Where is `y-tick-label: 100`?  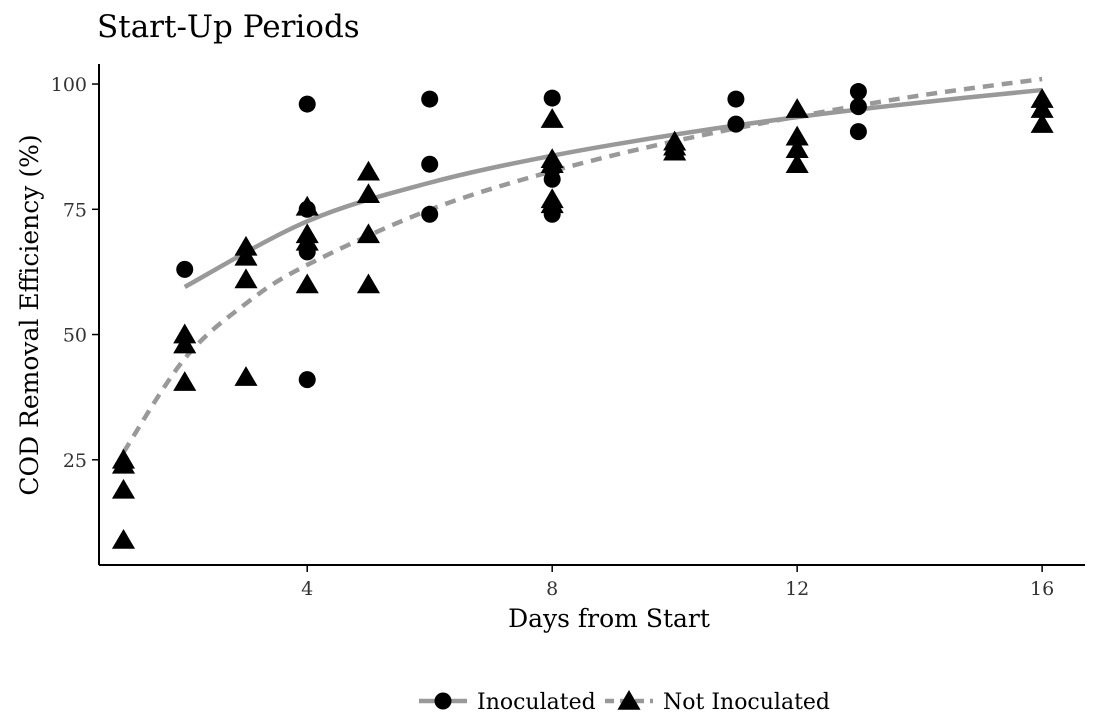 y-tick-label: 100 is located at coordinates (69, 85).